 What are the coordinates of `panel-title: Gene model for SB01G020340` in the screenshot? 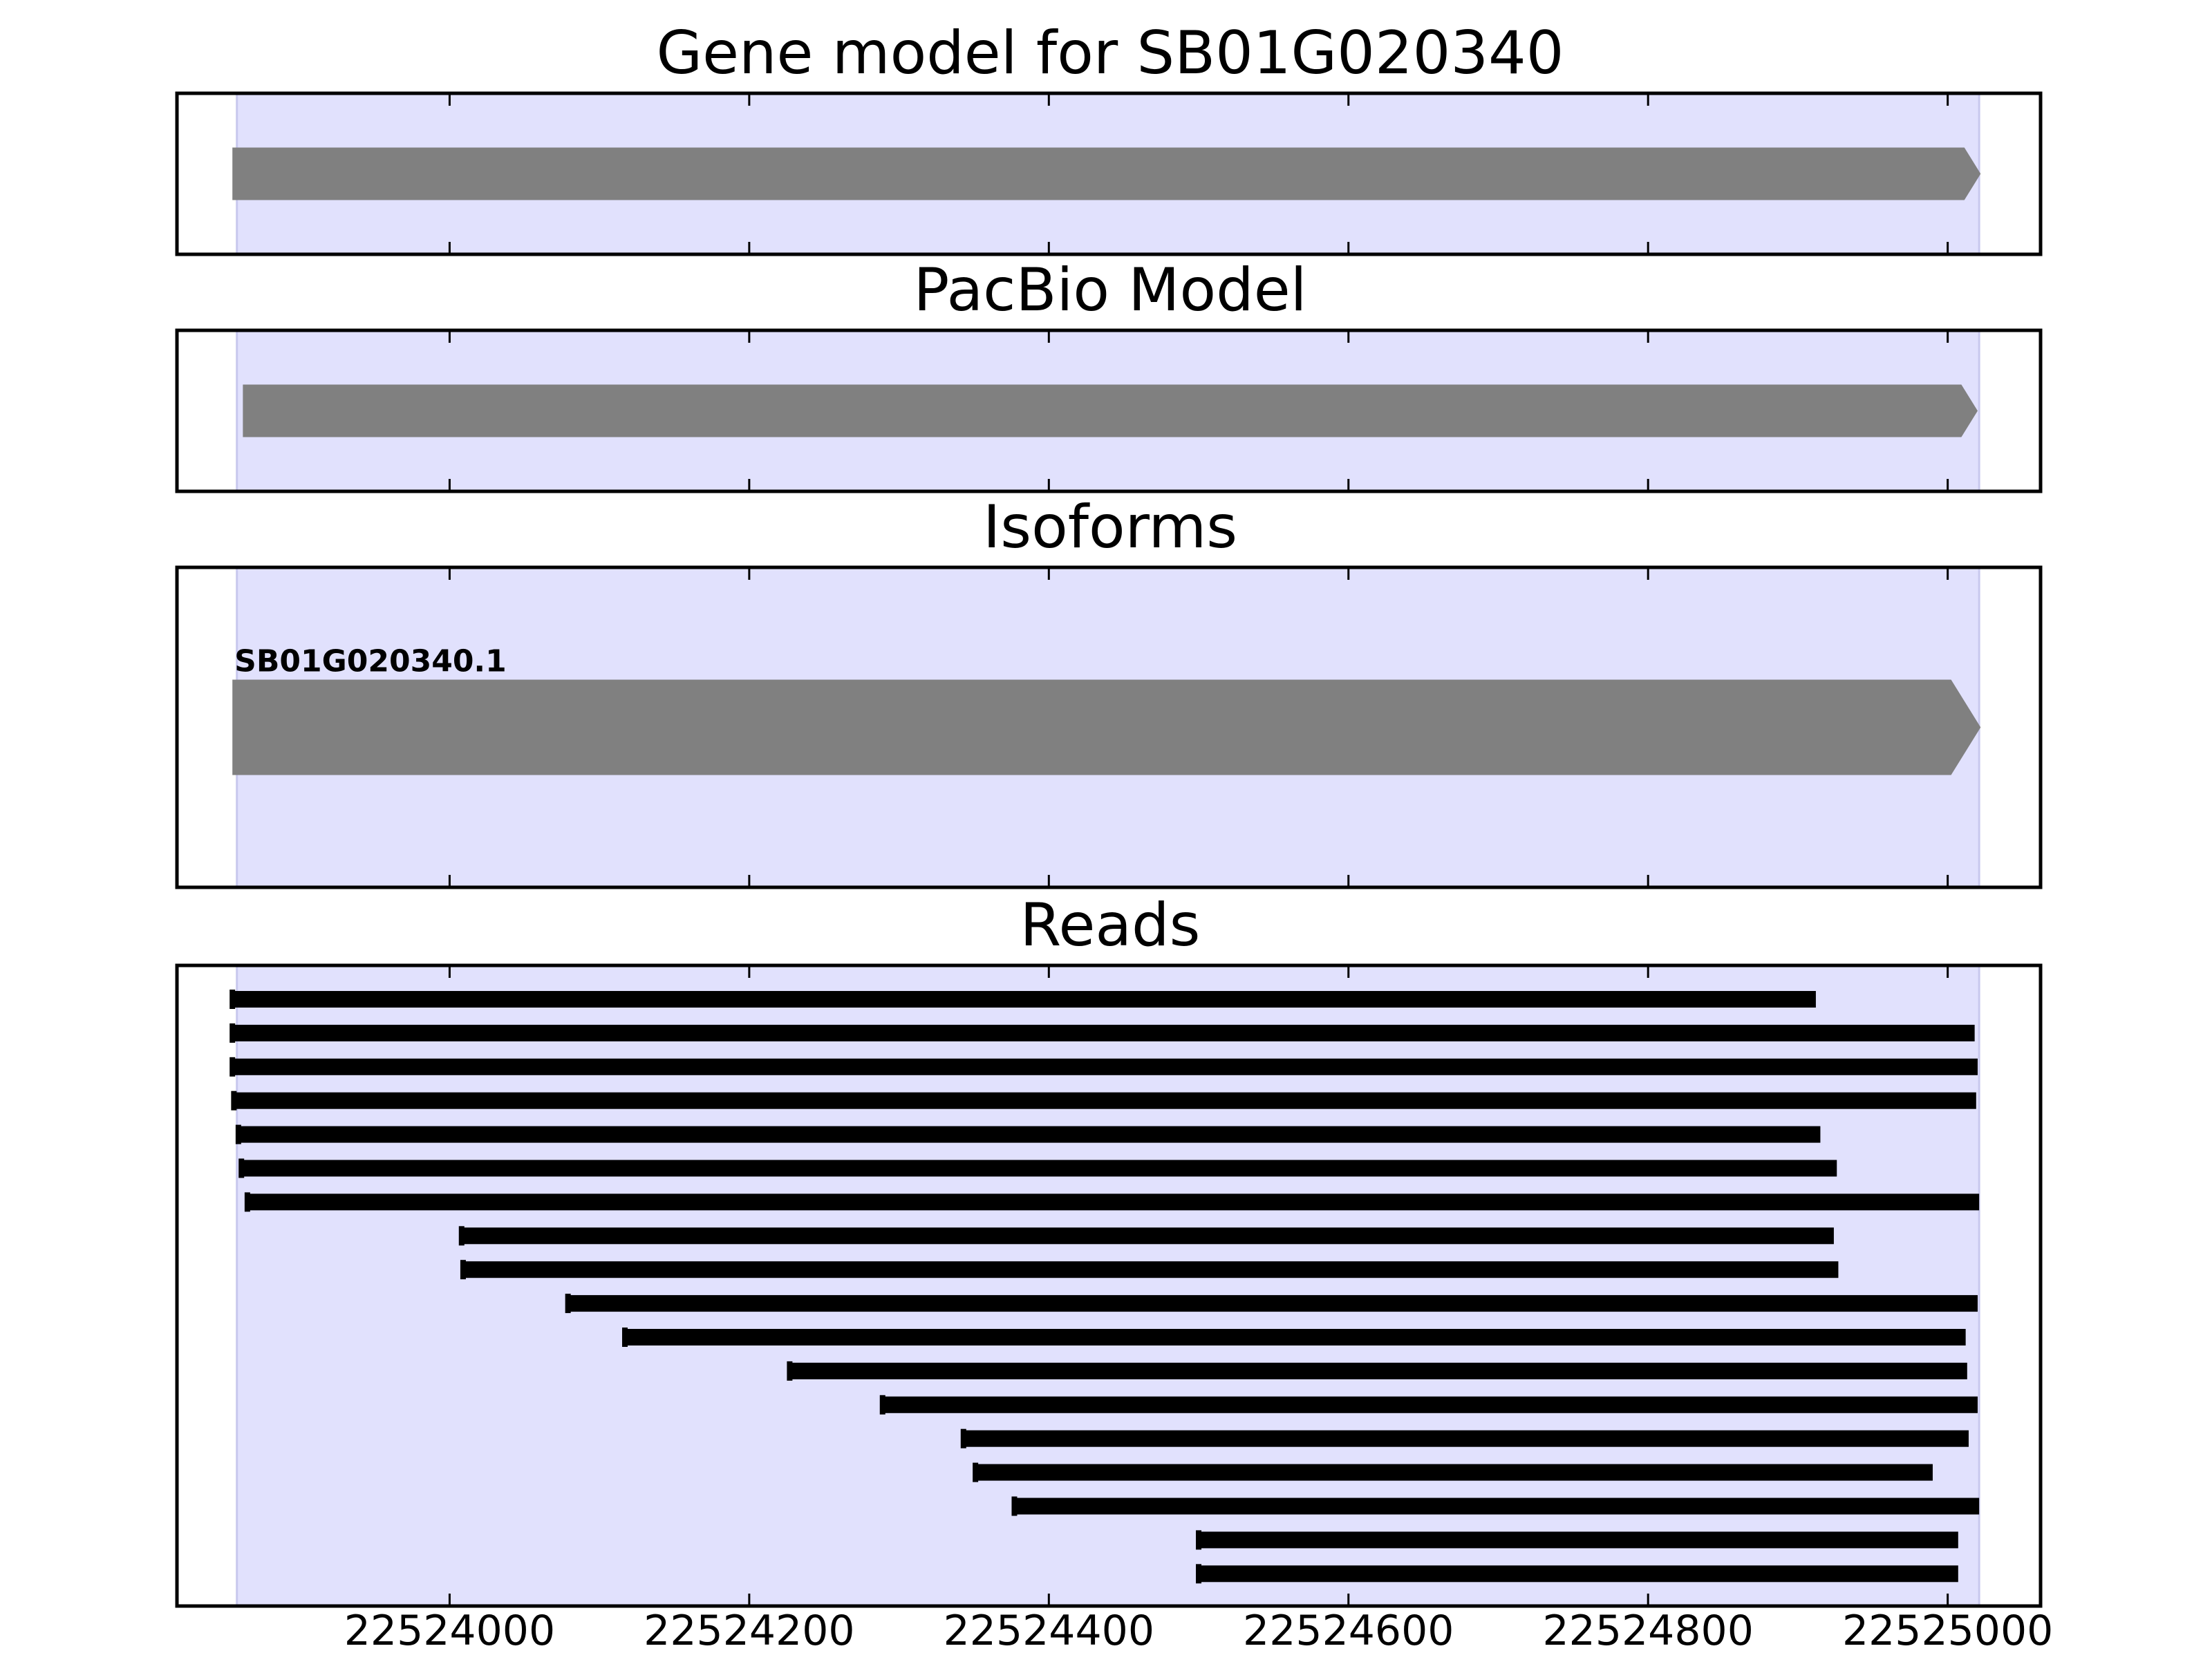 It's located at (1110, 53).